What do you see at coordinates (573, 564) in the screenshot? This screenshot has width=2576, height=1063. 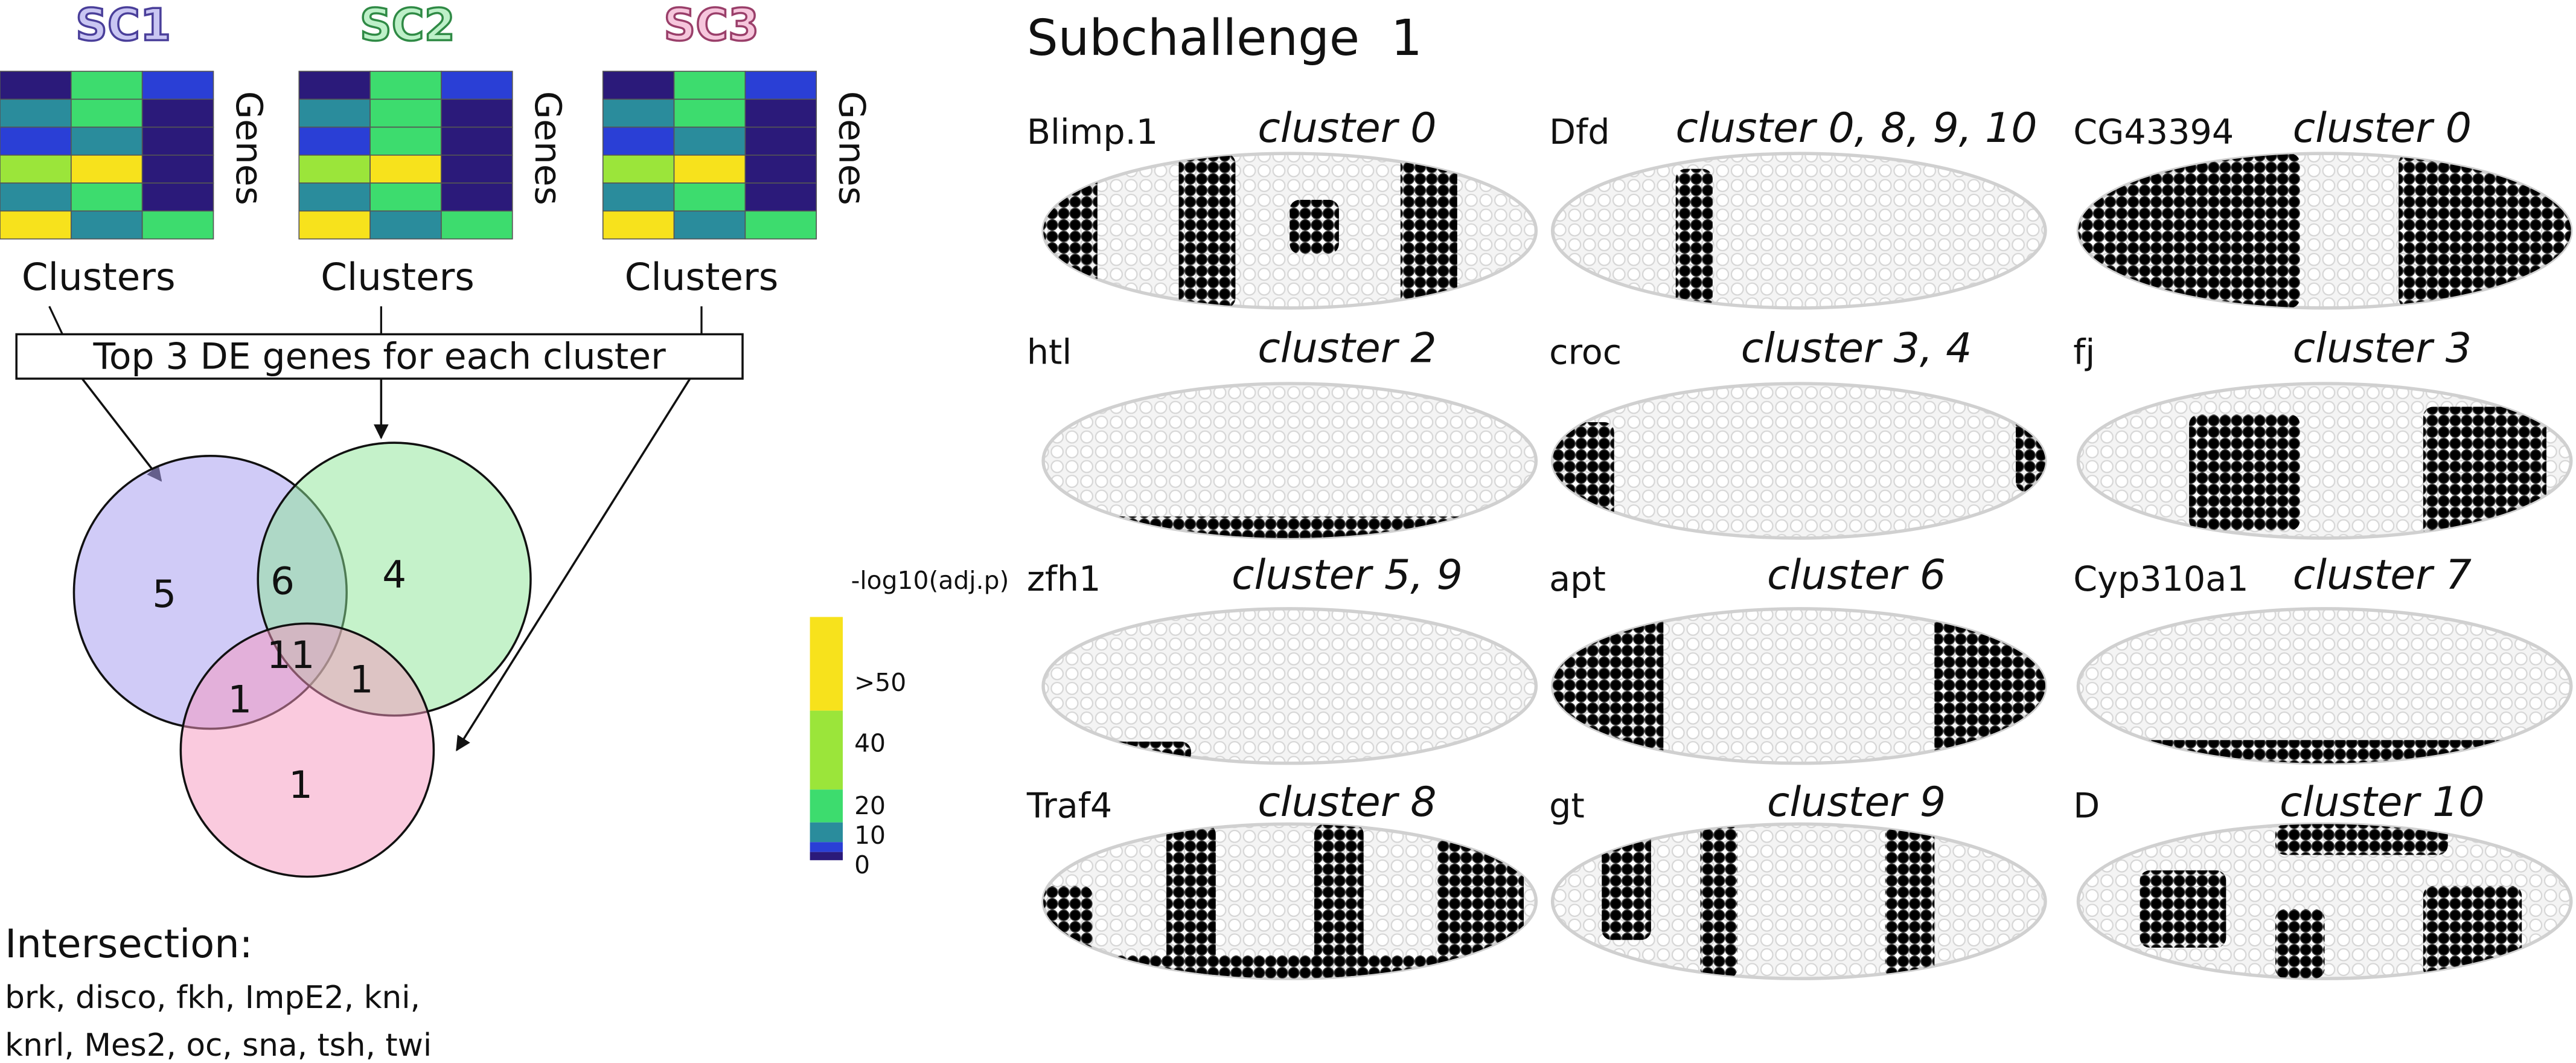 I see `arrow` at bounding box center [573, 564].